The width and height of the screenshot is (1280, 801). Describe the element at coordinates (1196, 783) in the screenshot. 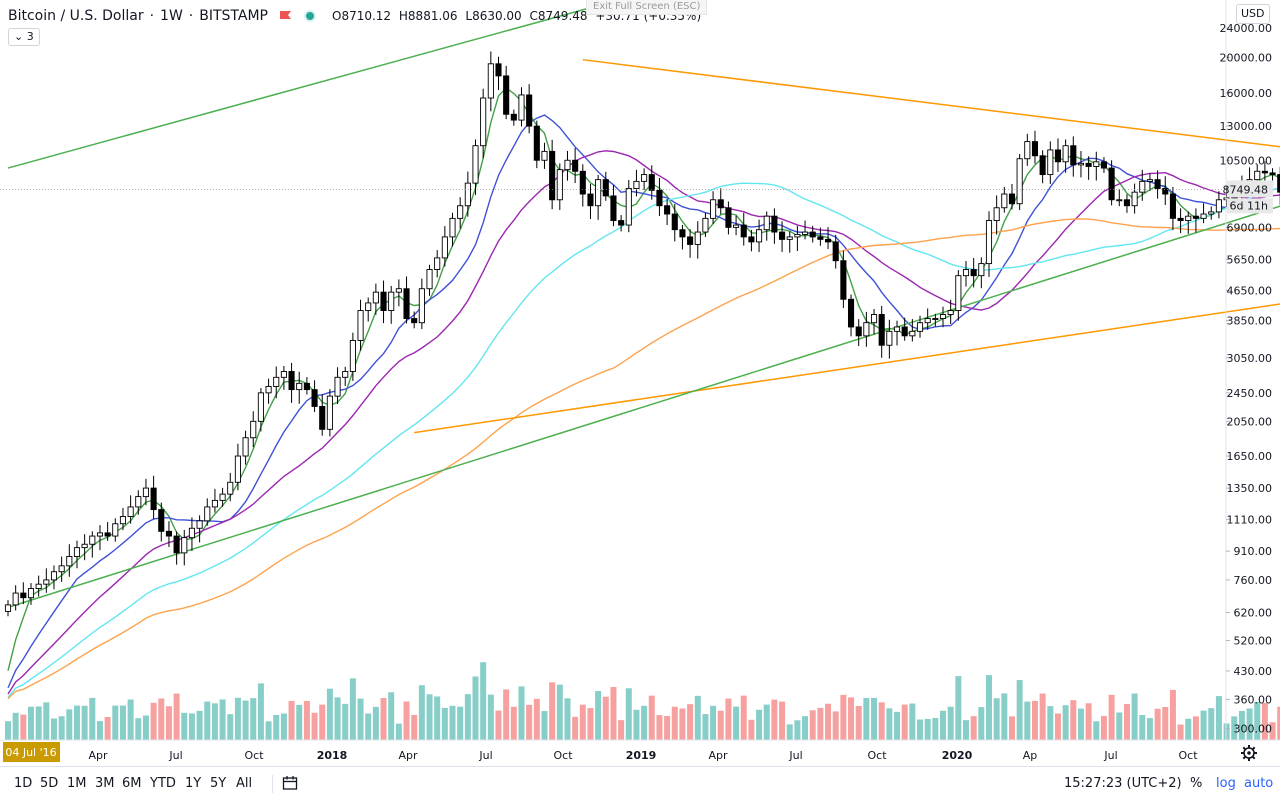

I see `percent-scale-button: %` at that location.